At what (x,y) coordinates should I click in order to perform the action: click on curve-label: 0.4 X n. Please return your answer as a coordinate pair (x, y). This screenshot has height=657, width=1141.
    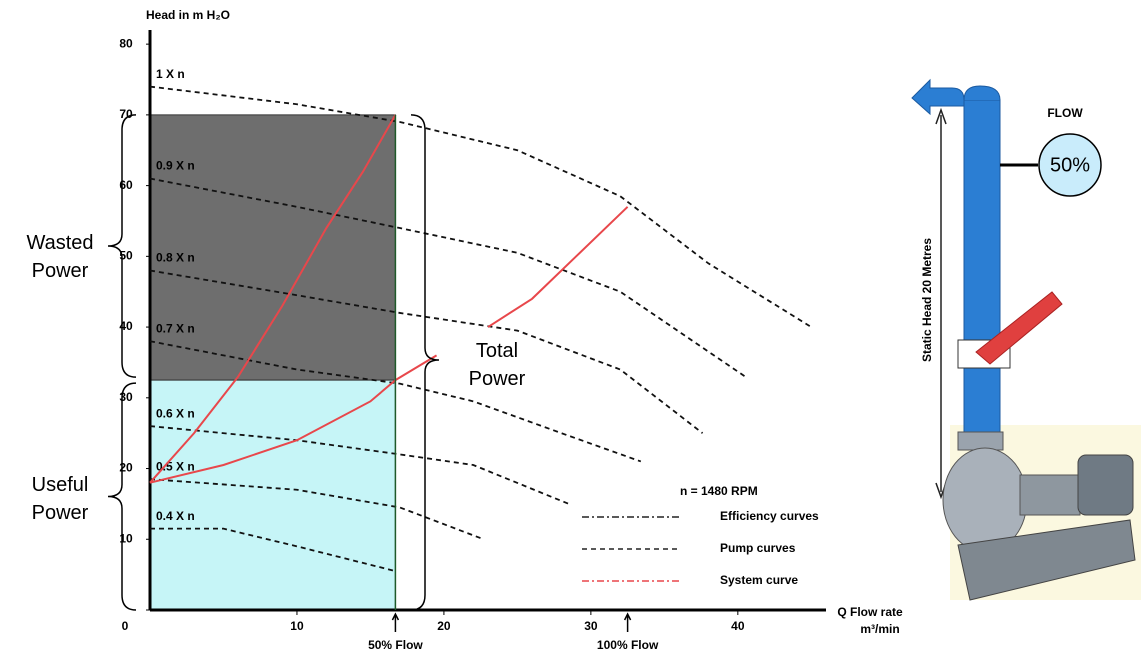
    Looking at the image, I should click on (175, 516).